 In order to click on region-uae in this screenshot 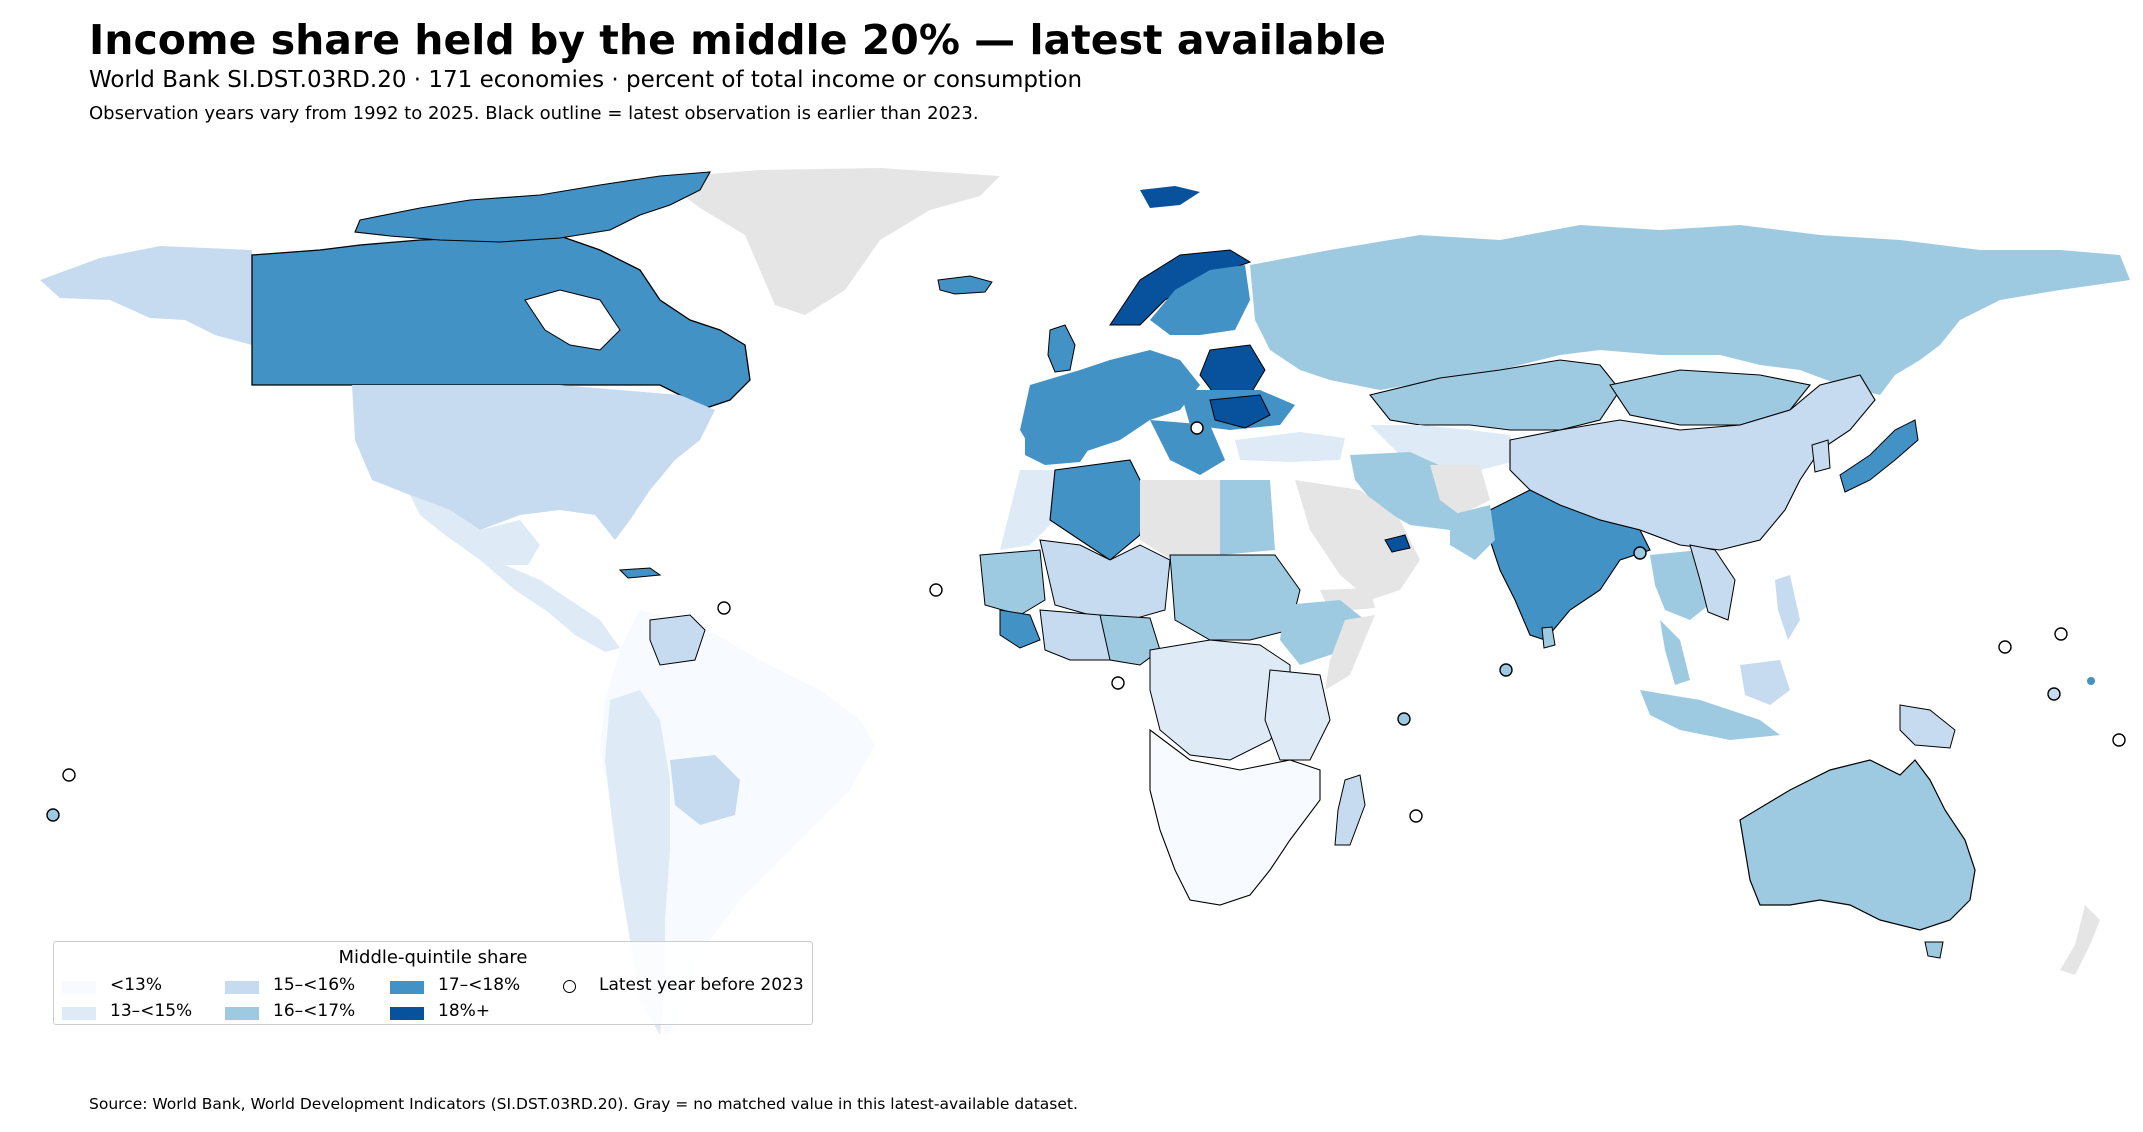, I will do `click(1397, 543)`.